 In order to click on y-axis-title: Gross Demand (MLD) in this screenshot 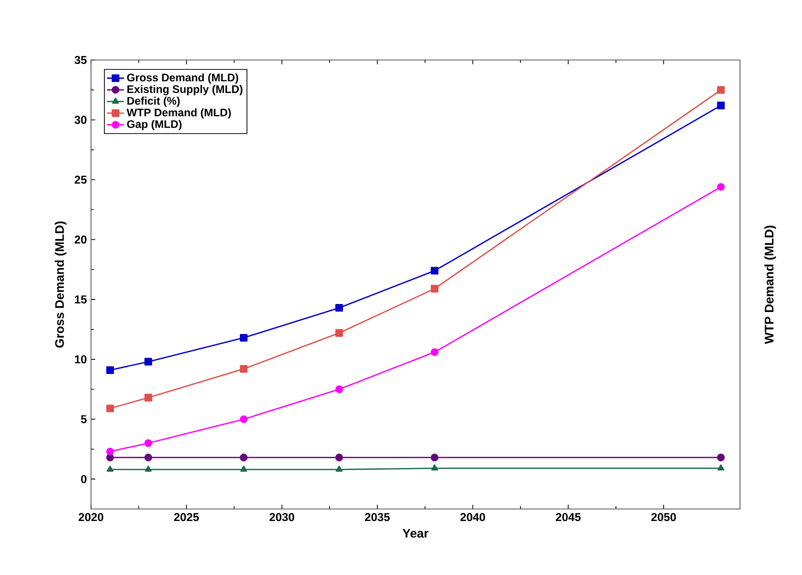, I will do `click(60, 284)`.